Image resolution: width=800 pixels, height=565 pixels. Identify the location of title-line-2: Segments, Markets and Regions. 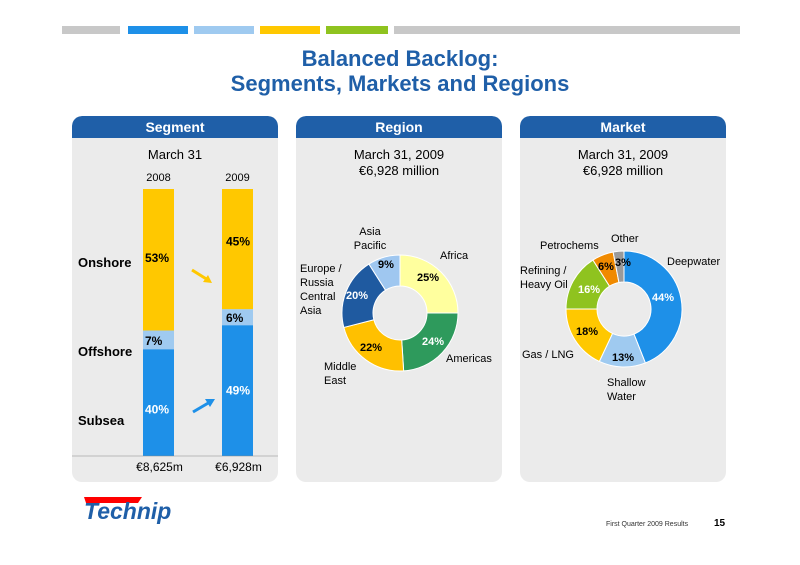
(400, 83).